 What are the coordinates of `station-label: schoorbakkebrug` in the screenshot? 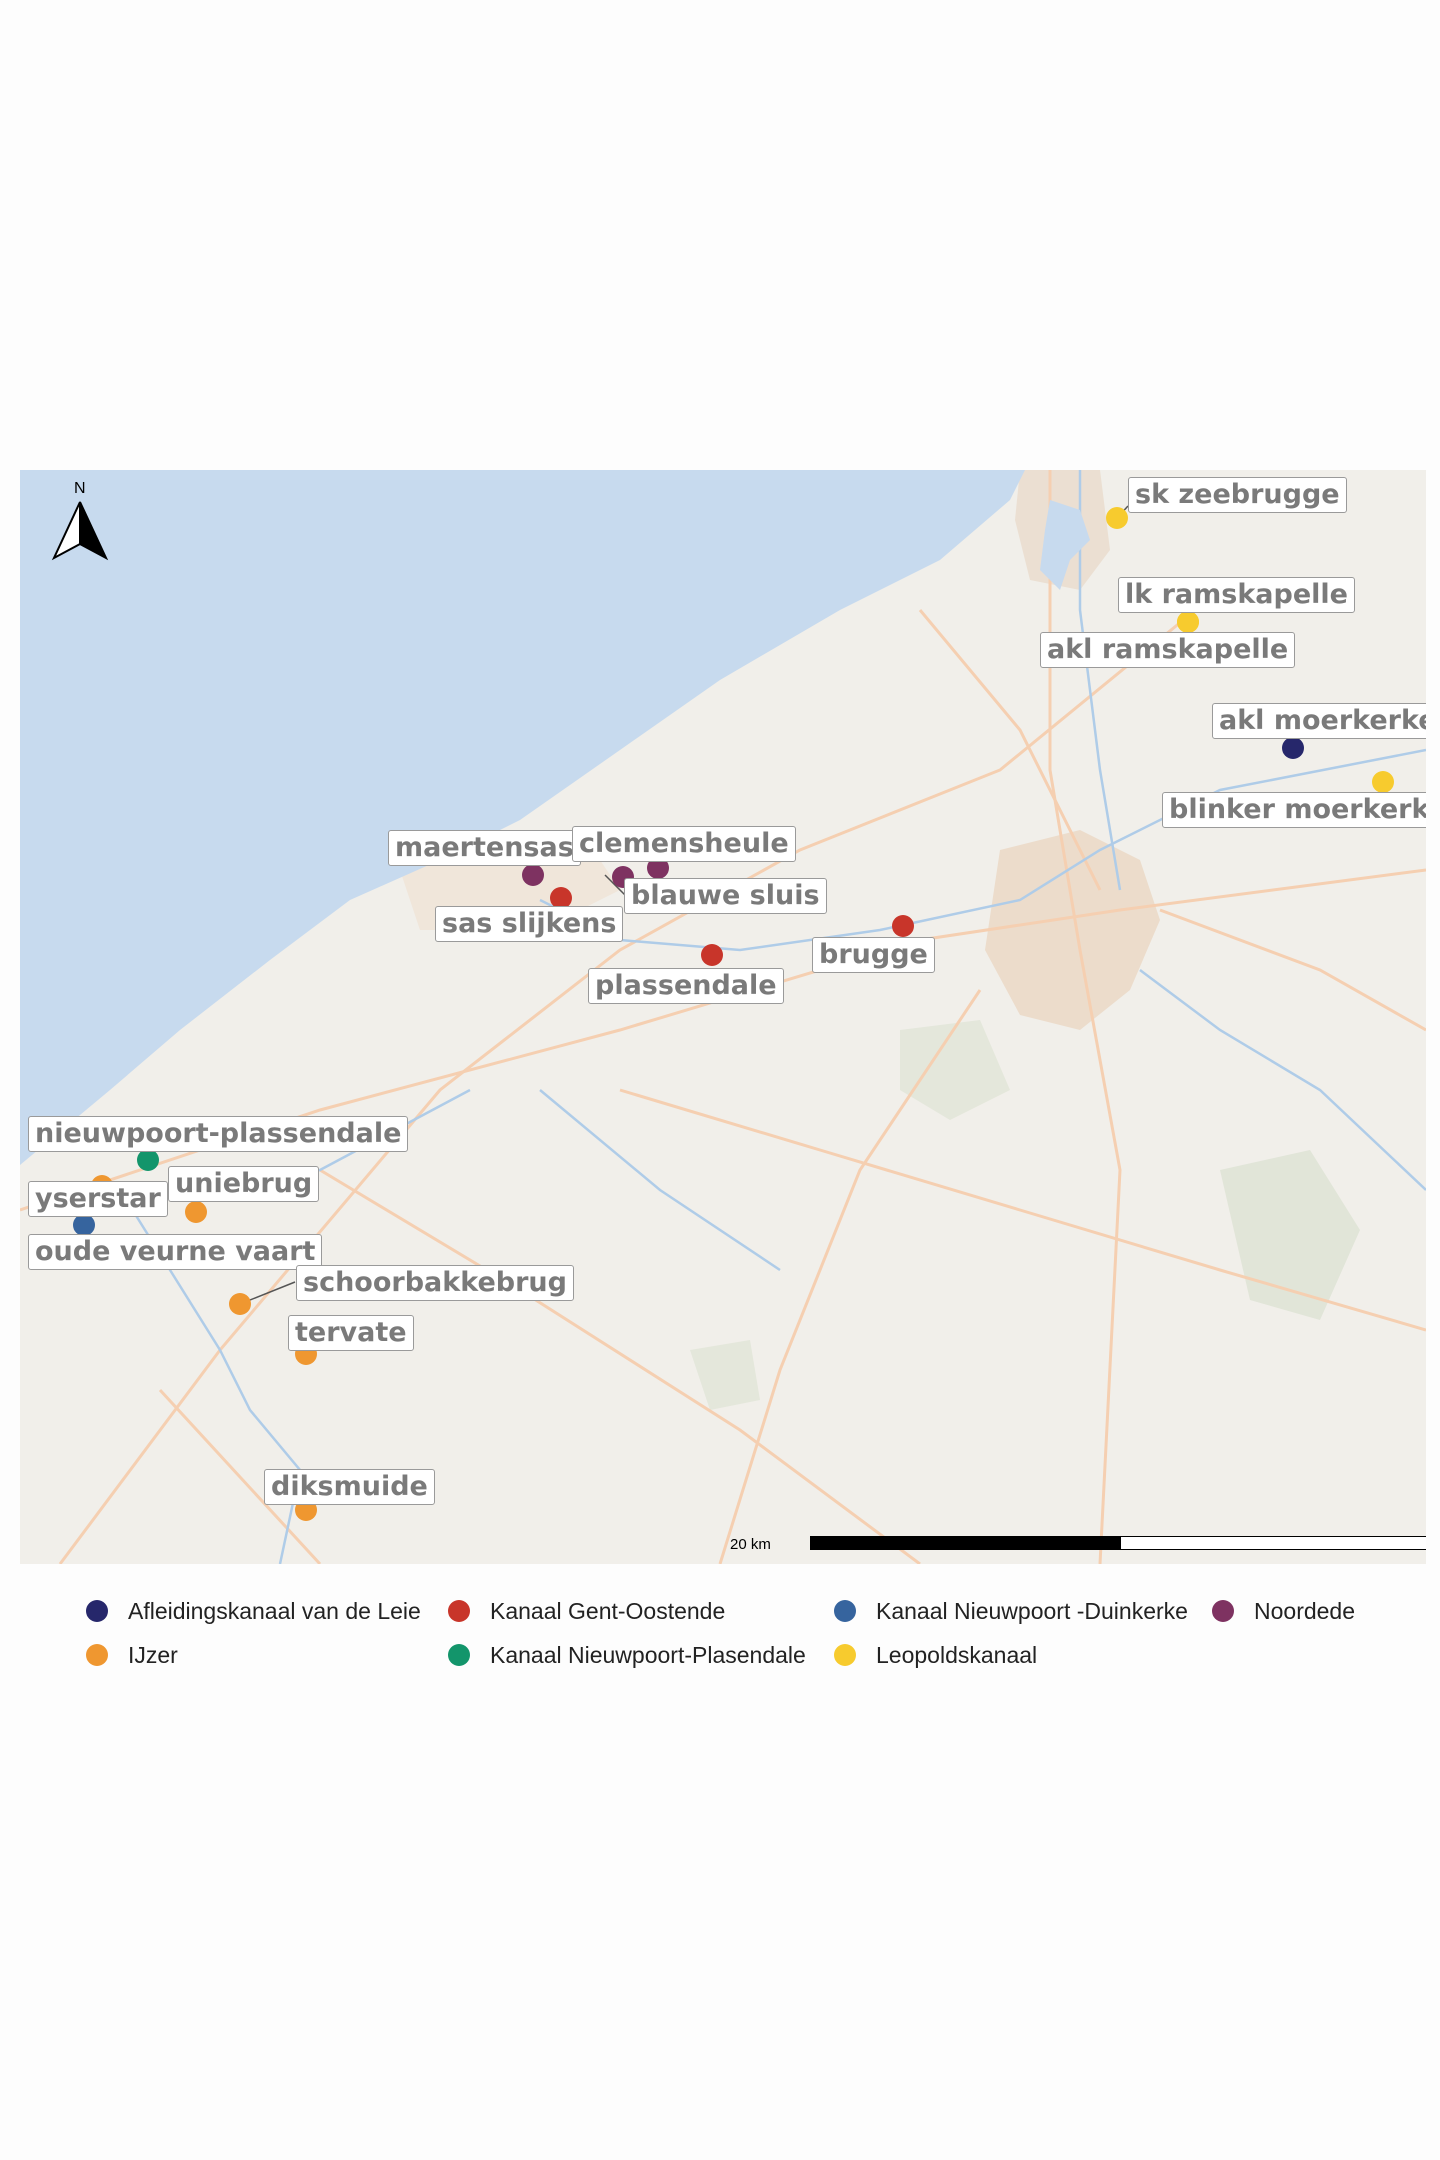 It's located at (435, 1283).